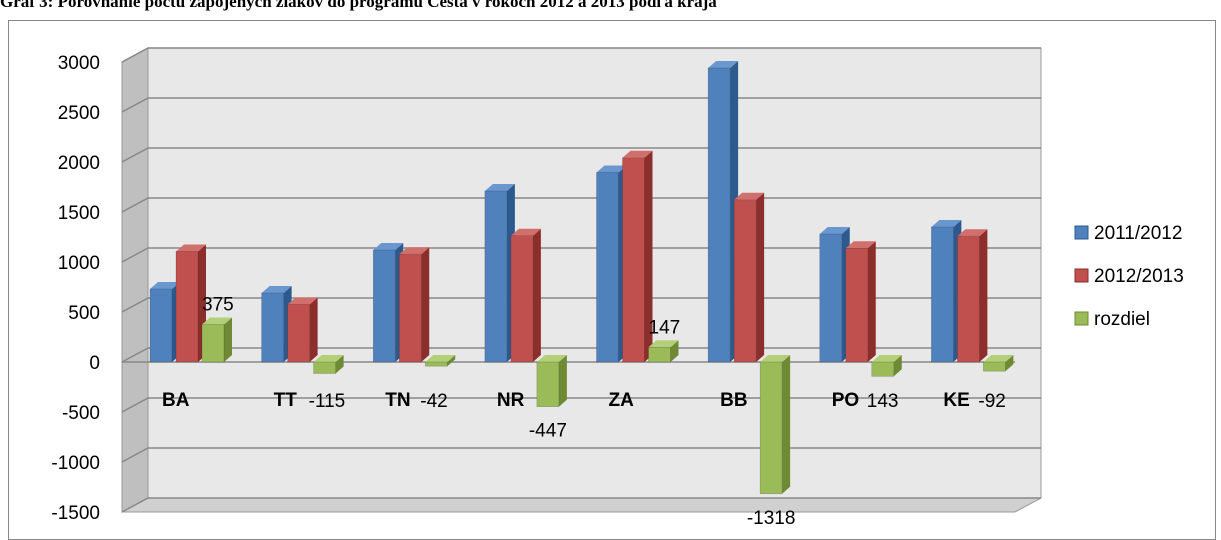  I want to click on legend-label: rozdiel, so click(1122, 319).